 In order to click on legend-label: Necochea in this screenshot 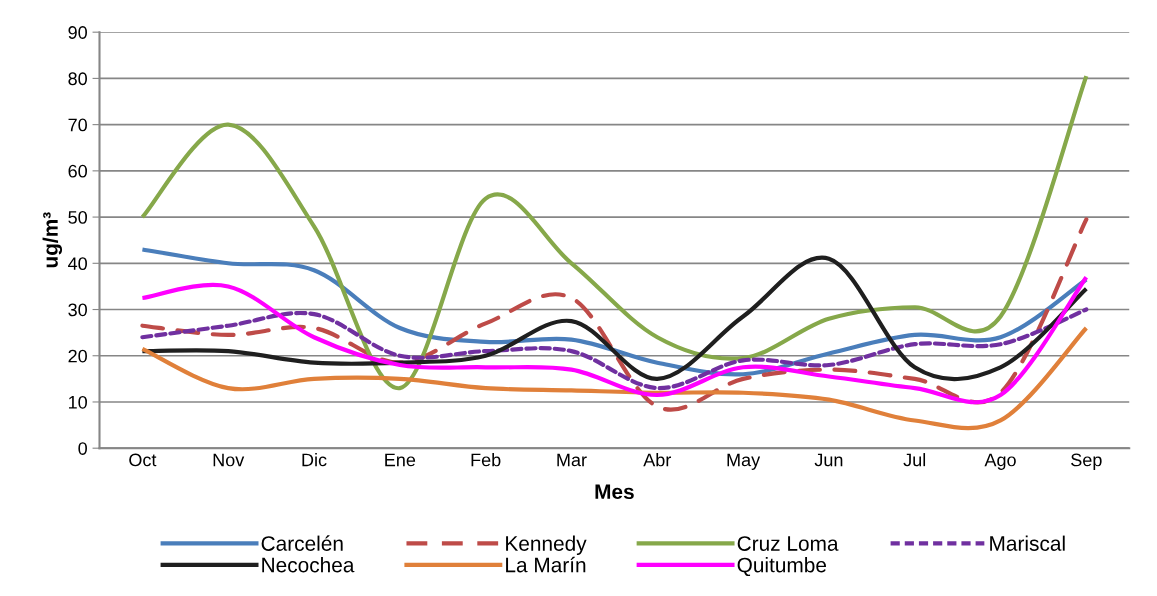, I will do `click(308, 565)`.